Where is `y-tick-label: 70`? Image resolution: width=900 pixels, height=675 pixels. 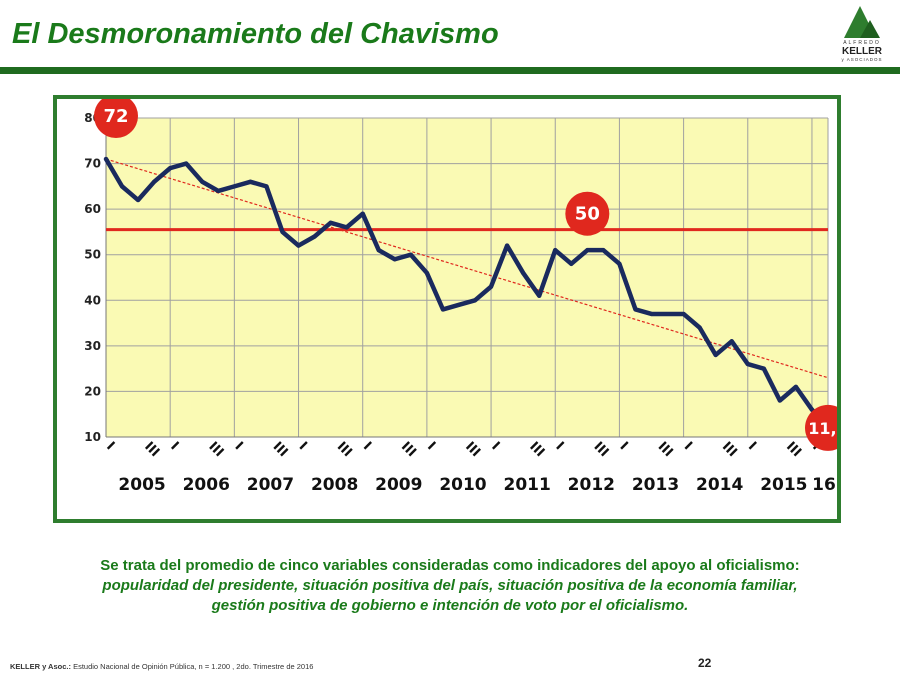 y-tick-label: 70 is located at coordinates (92, 164).